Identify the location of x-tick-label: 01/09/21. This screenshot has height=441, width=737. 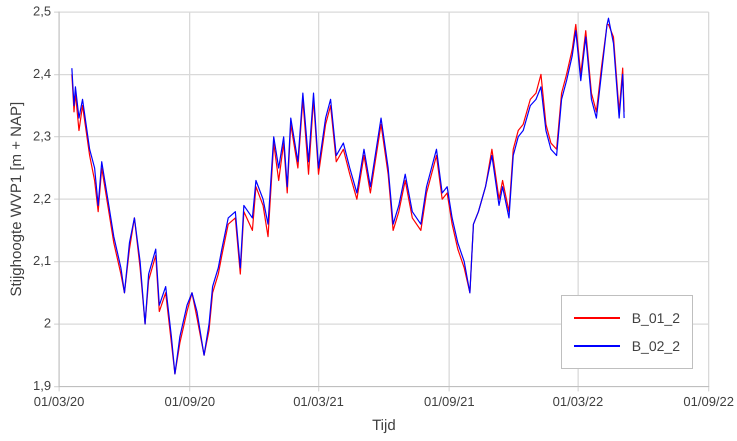
(449, 401).